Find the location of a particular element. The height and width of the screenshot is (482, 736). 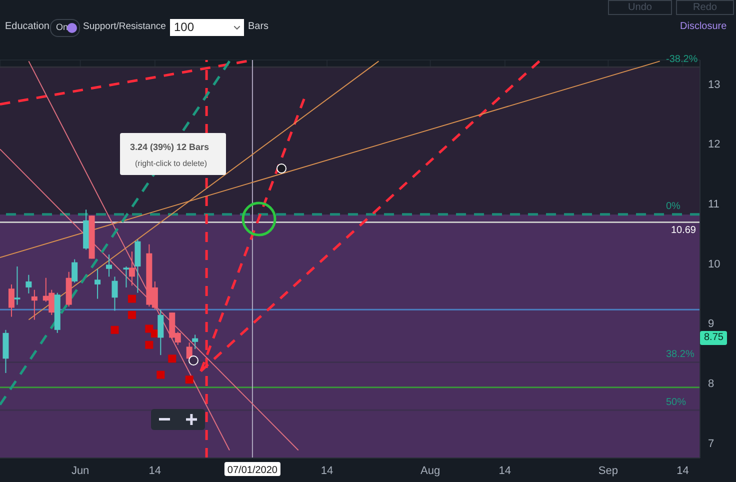

annotation: 38.2% is located at coordinates (680, 354).